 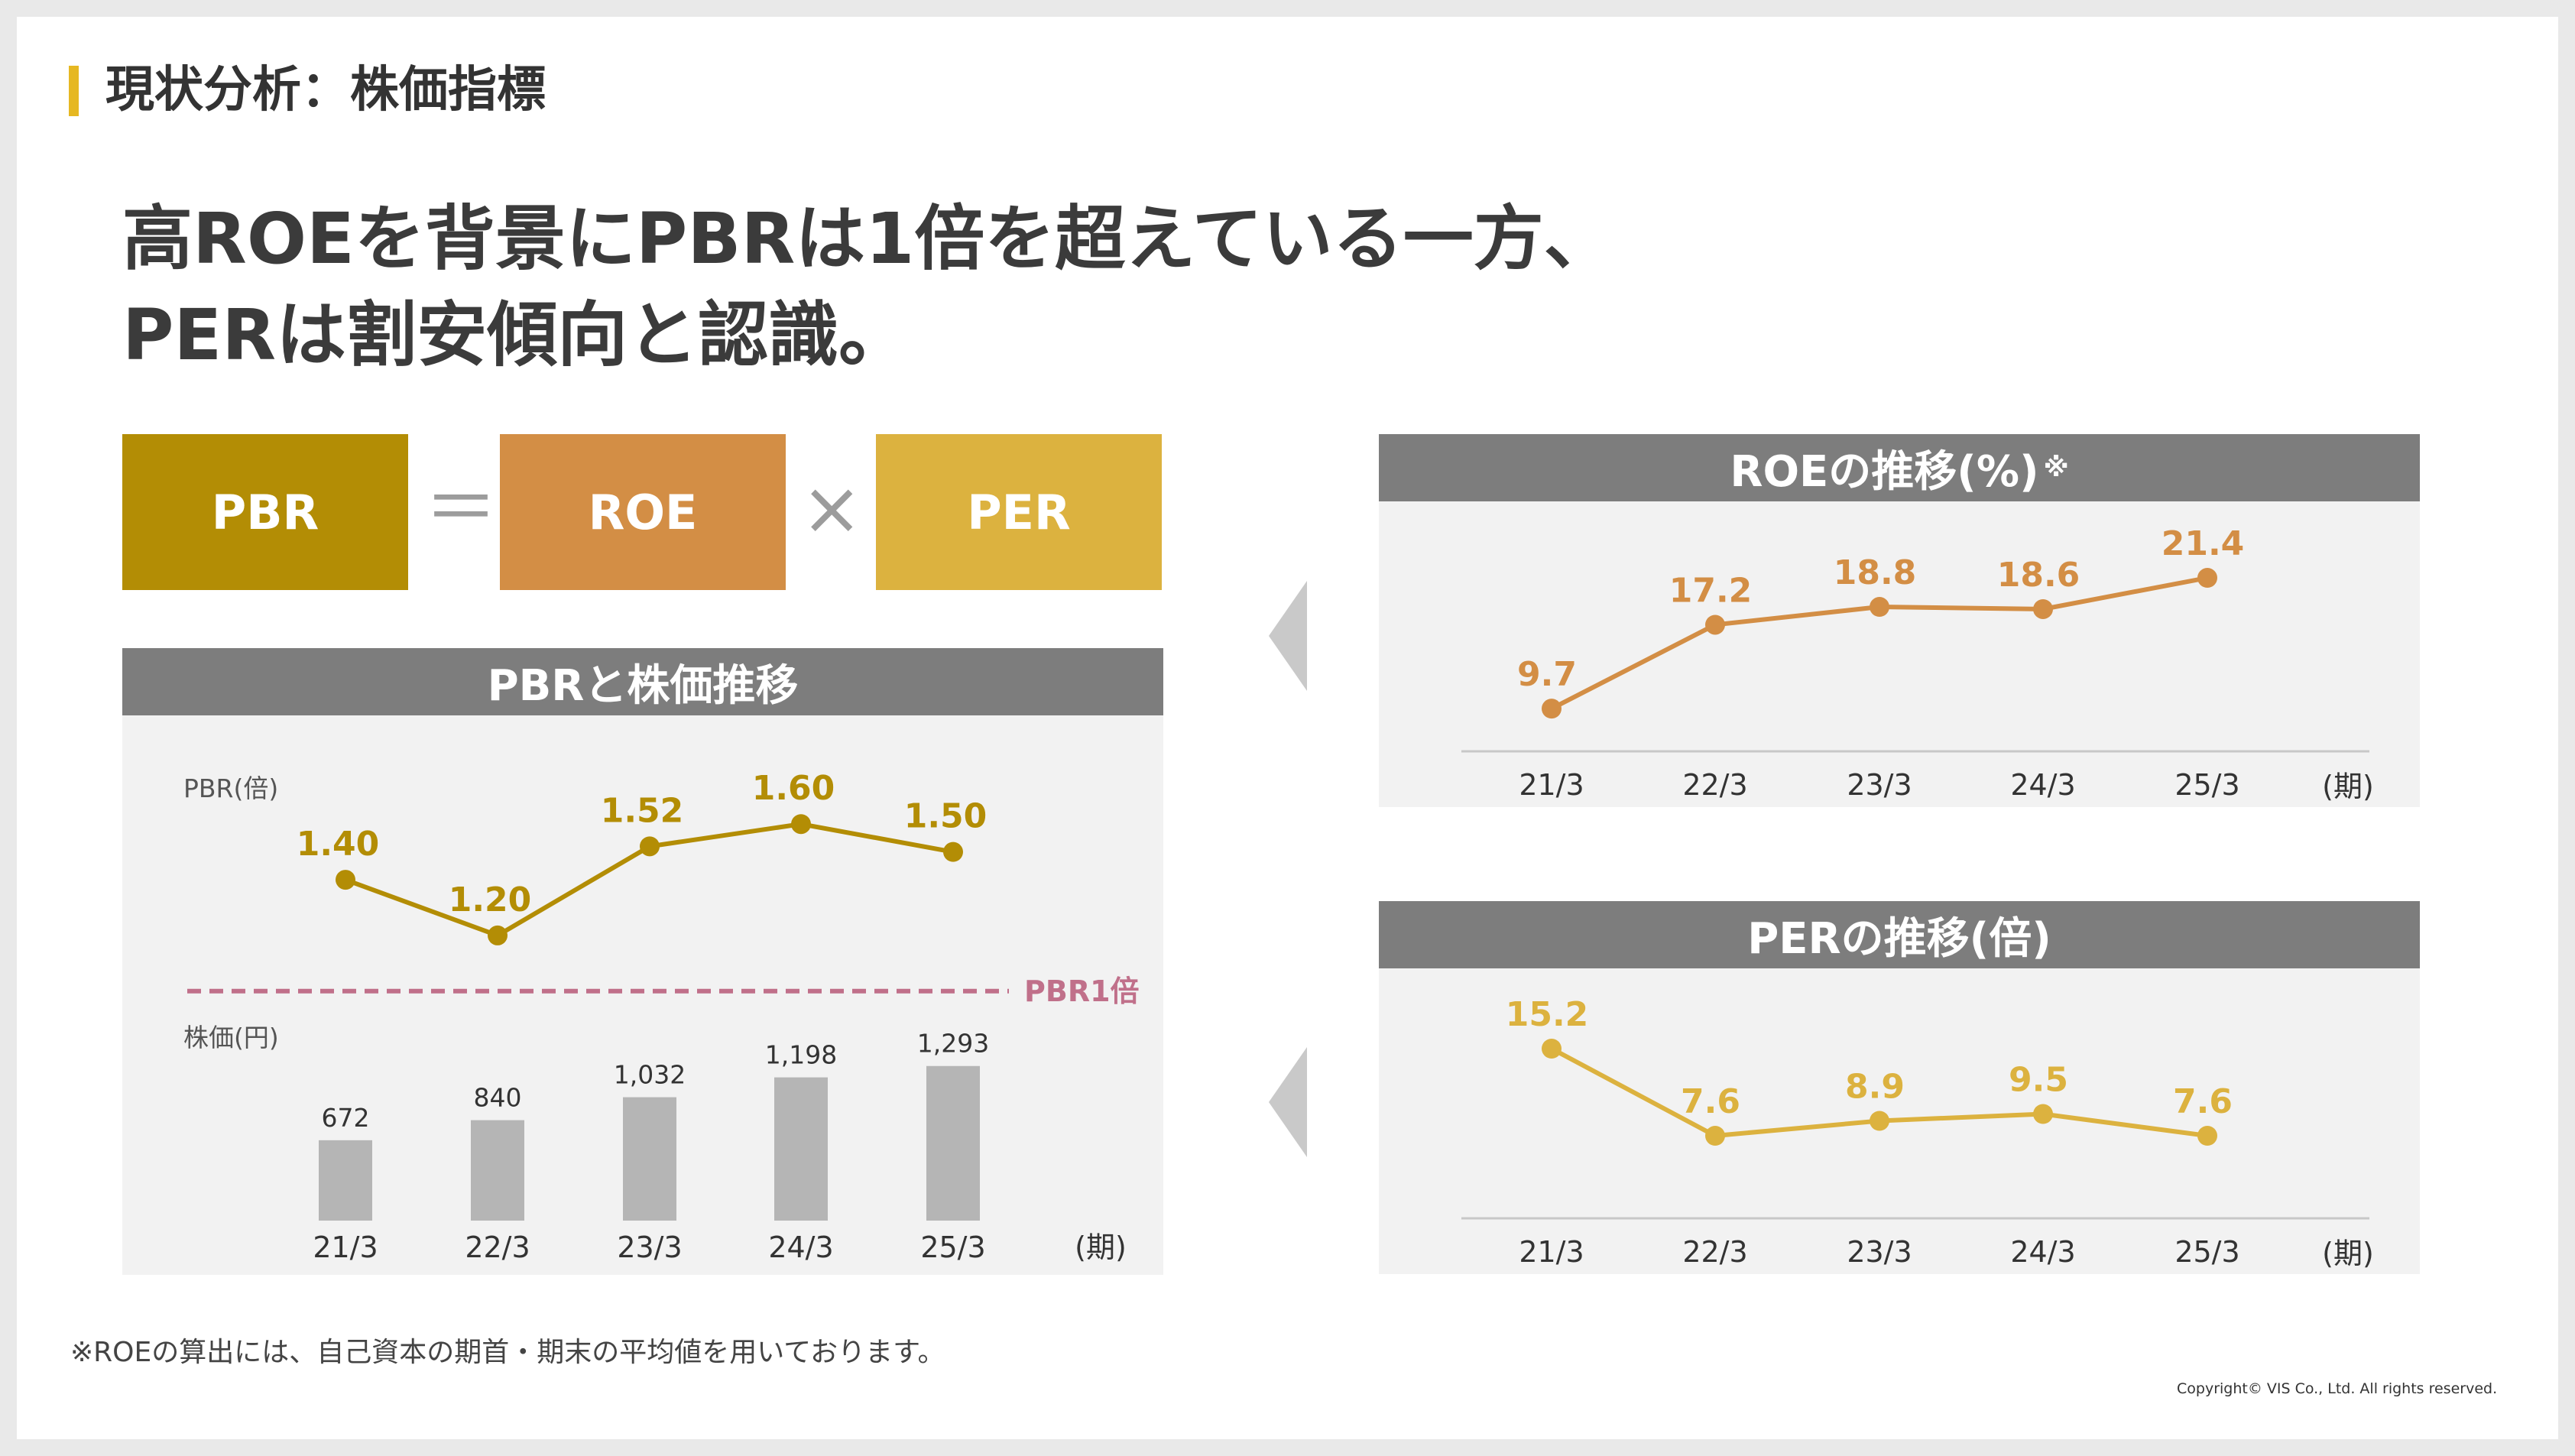 What do you see at coordinates (1875, 572) in the screenshot?
I see `roe-value-label: 18.8` at bounding box center [1875, 572].